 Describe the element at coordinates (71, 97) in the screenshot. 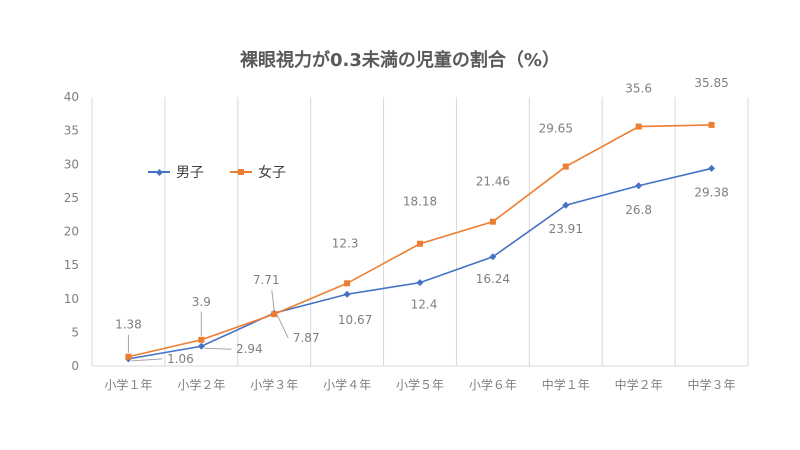

I see `y-tick-label: 40` at that location.